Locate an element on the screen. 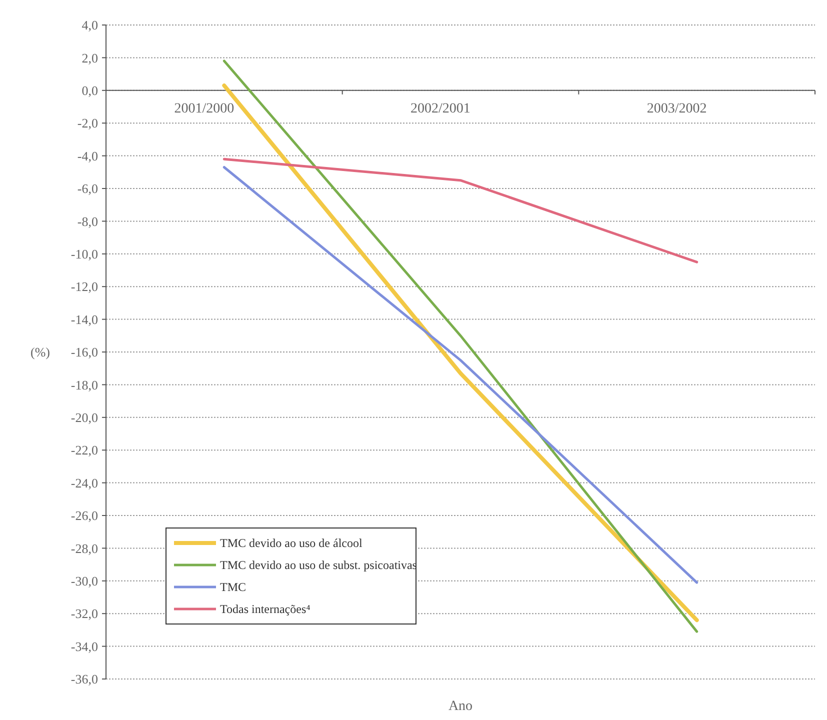  legend-label: TMC devido ao uso de subst. psicoativas is located at coordinates (319, 565).